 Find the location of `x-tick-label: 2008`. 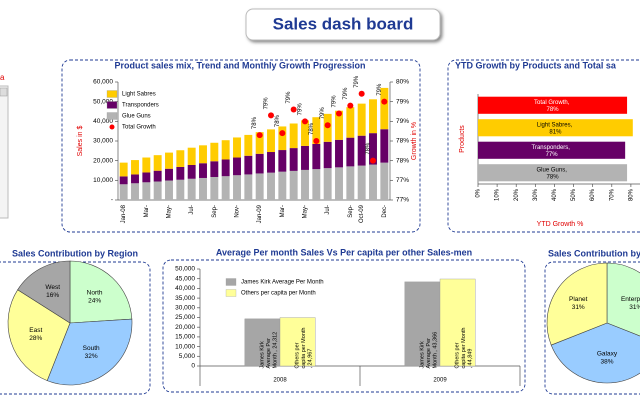

x-tick-label: 2008 is located at coordinates (280, 381).